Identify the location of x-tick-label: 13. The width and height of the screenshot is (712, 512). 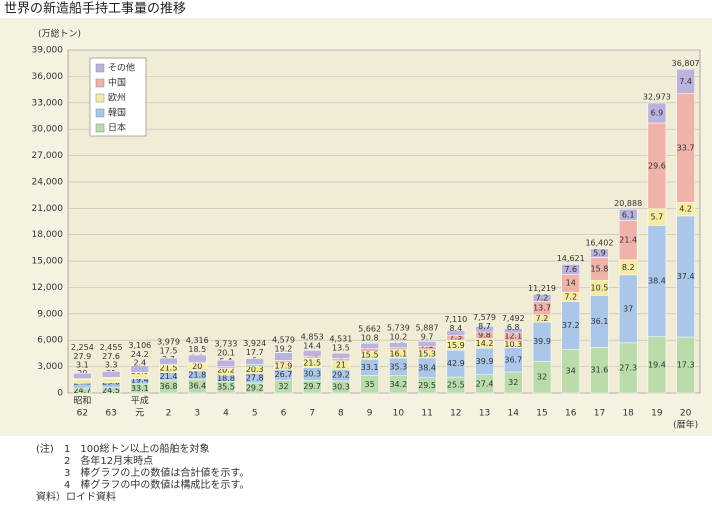
(484, 414).